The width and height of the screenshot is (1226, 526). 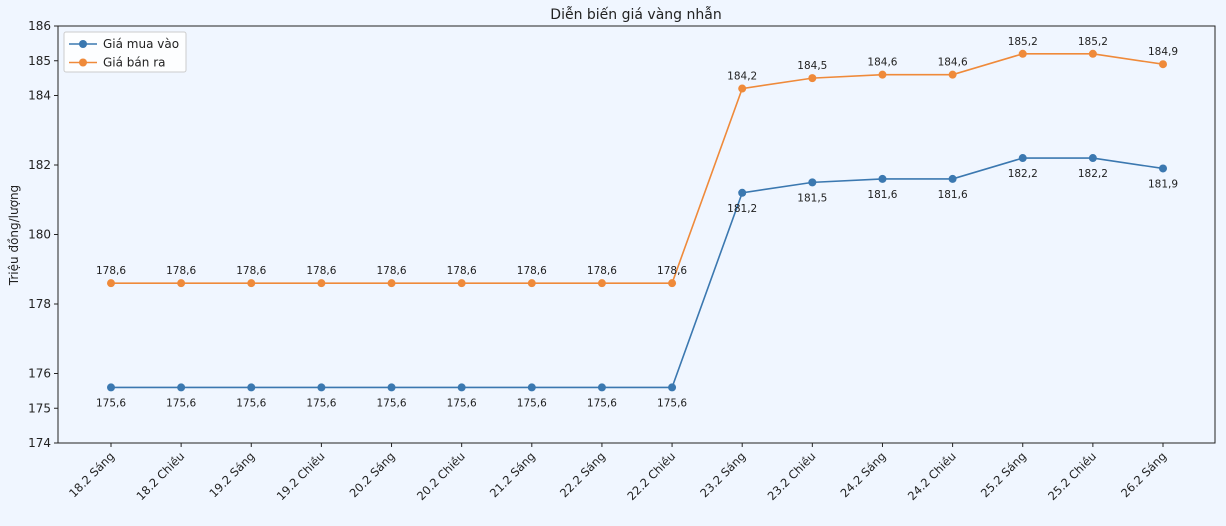 I want to click on data-label: 181,5, so click(x=812, y=198).